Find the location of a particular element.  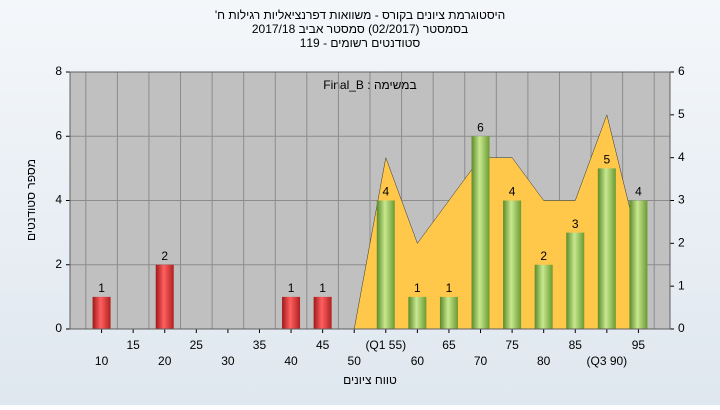

y2-tick-label: 5 is located at coordinates (681, 114).